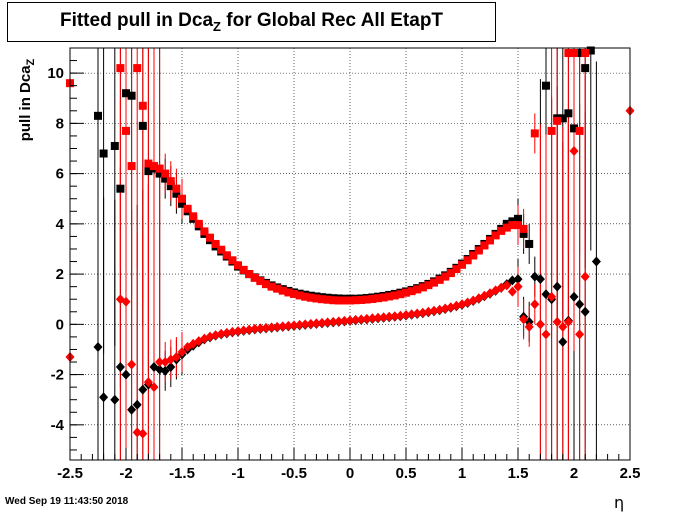 This screenshot has width=700, height=512. What do you see at coordinates (60, 174) in the screenshot?
I see `y-tick-label: 6` at bounding box center [60, 174].